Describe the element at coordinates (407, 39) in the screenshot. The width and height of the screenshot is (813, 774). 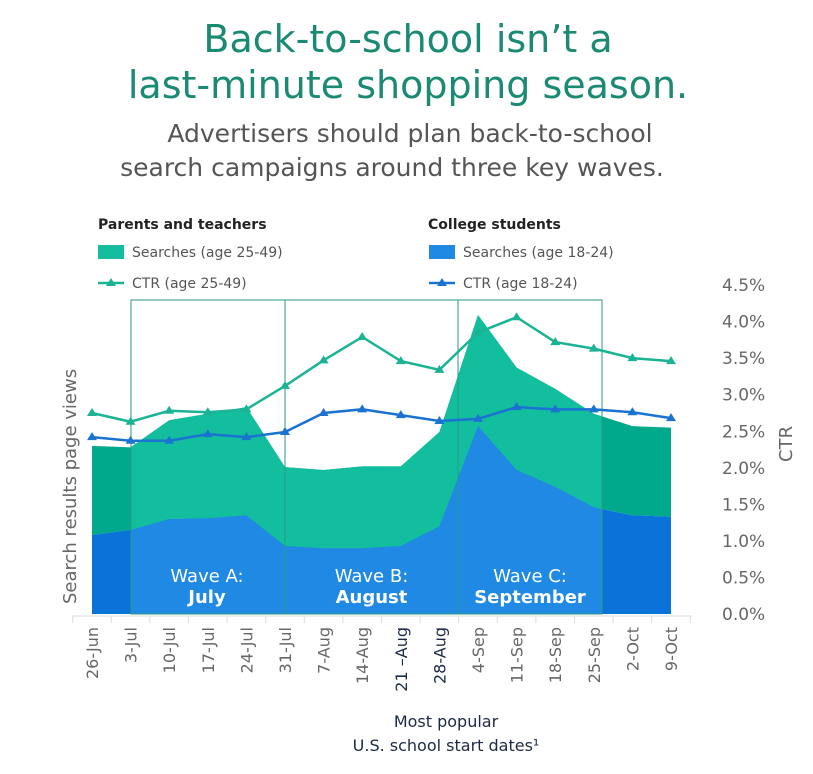
I see `title-line-1: Back-to-school isn’t a` at that location.